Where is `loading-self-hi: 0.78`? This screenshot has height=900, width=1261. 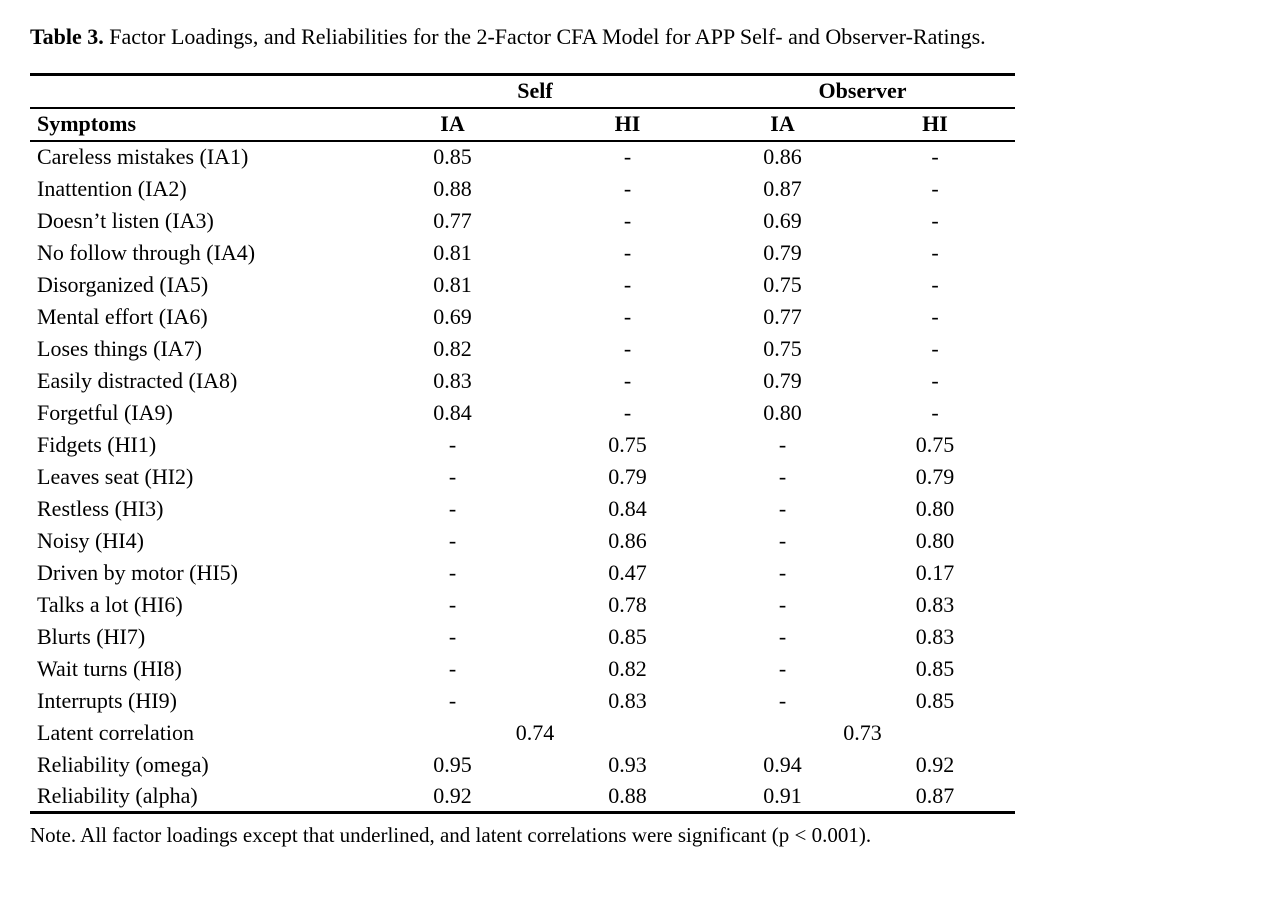
loading-self-hi: 0.78 is located at coordinates (627, 604).